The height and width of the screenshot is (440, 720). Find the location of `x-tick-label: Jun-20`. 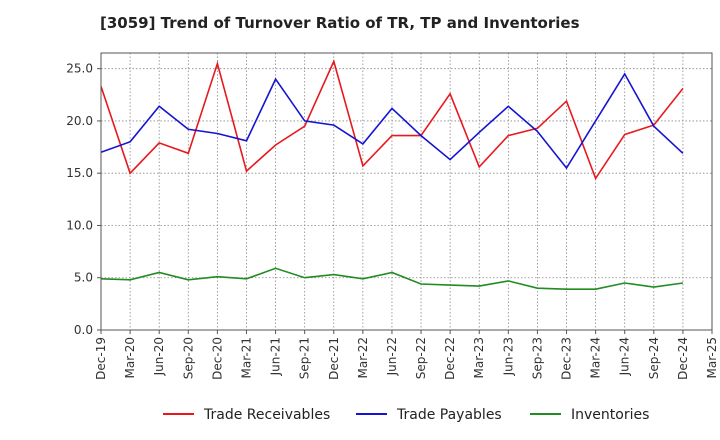

x-tick-label: Jun-20 is located at coordinates (159, 356).